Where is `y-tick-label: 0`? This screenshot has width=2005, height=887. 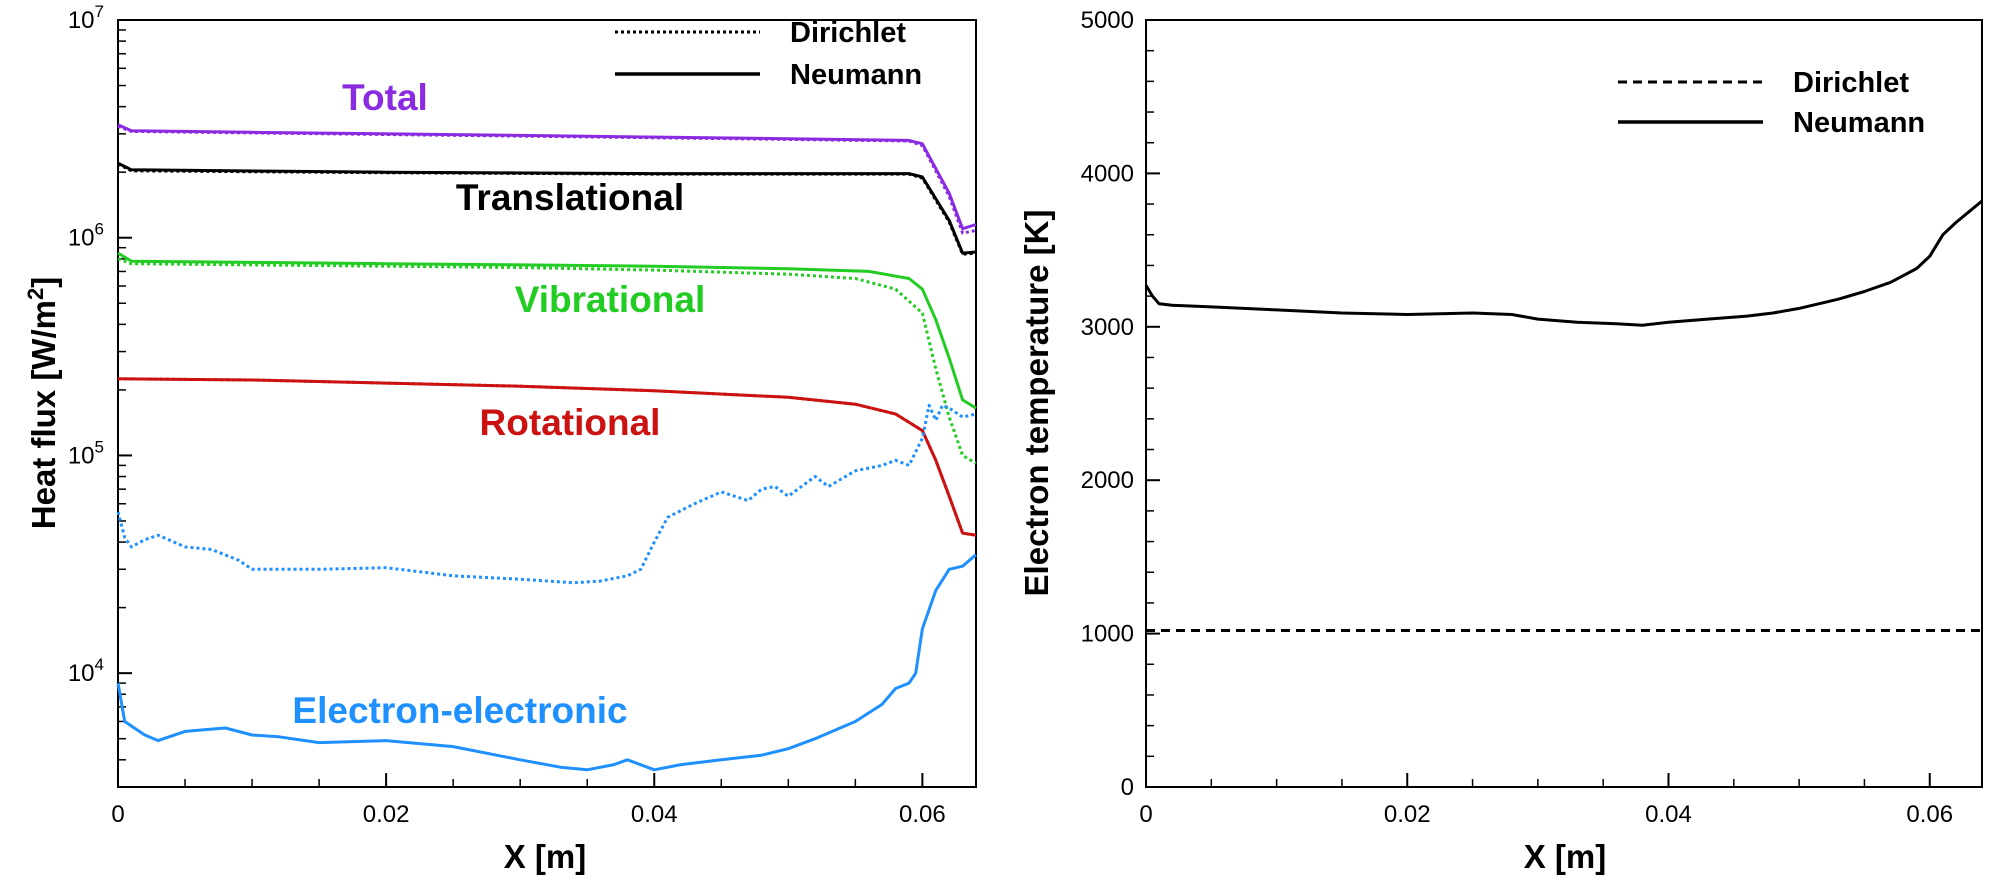 y-tick-label: 0 is located at coordinates (1127, 787).